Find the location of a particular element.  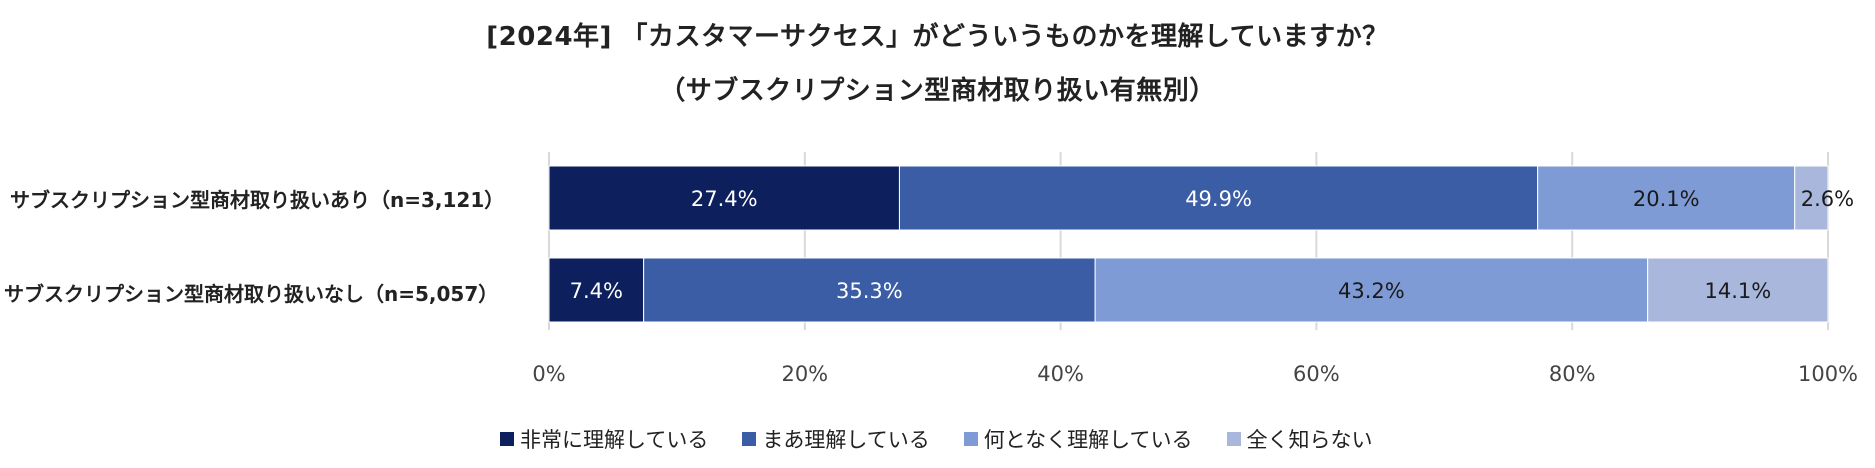

legend-label: 全く知らない is located at coordinates (1309, 440).